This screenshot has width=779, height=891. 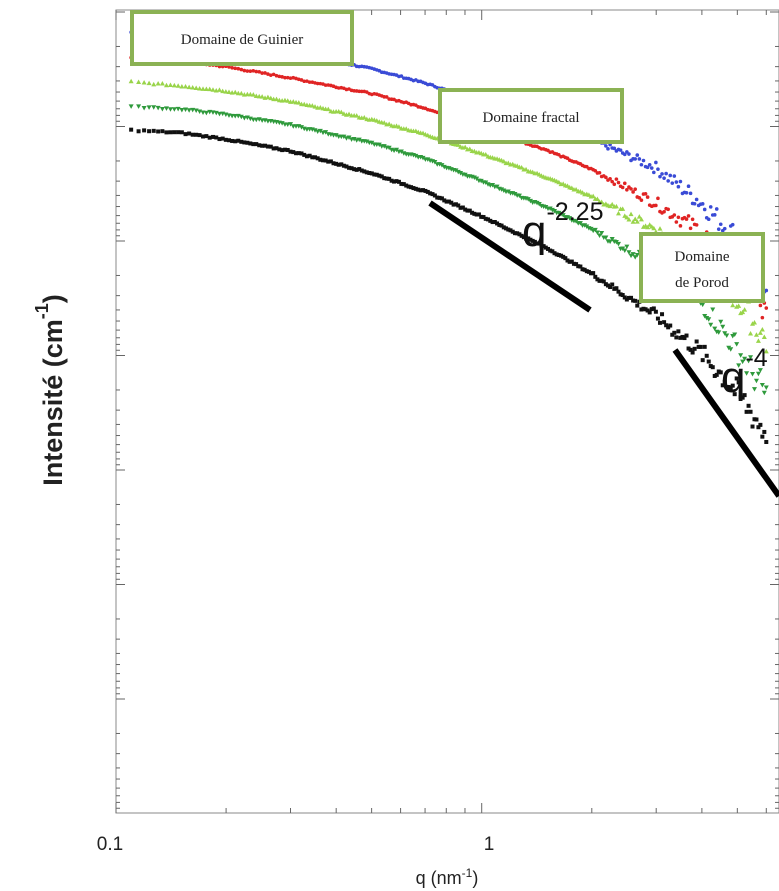 I want to click on slope-label-porod-base: q, so click(x=733, y=377).